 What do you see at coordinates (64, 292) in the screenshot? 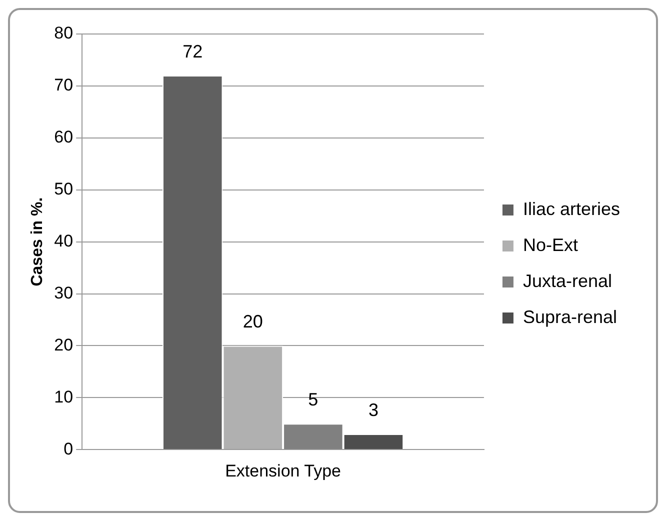
I see `y-tick-label: 30` at bounding box center [64, 292].